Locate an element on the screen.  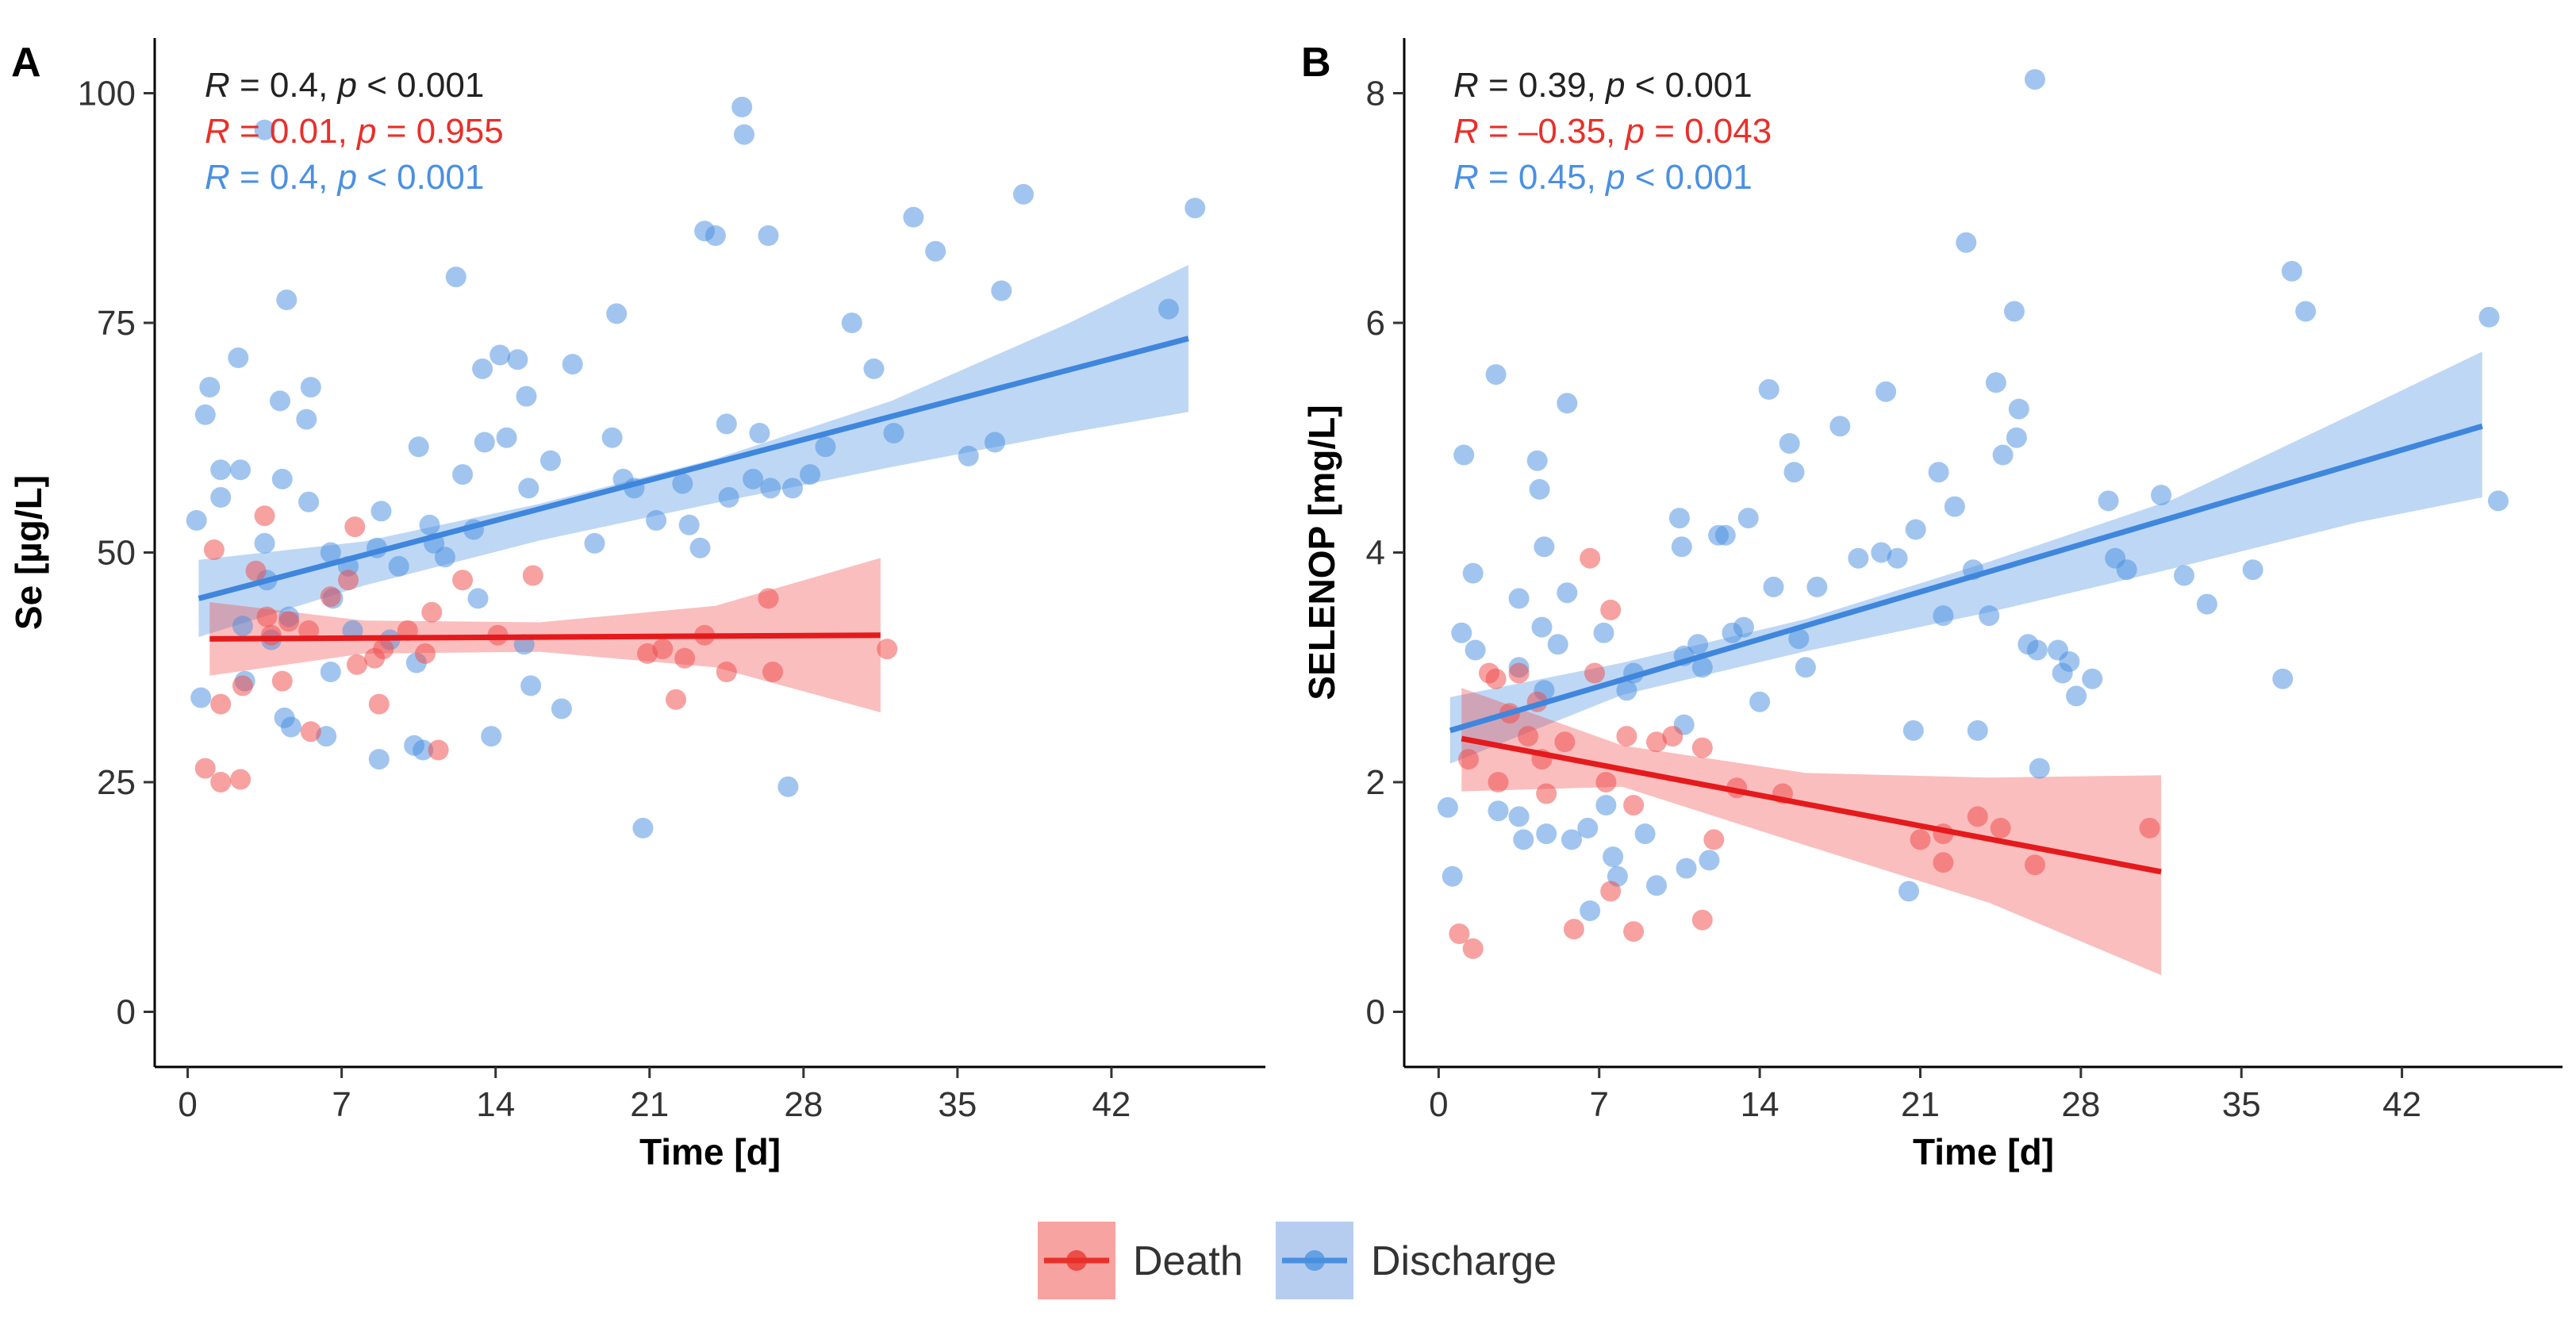
panel-a-y-tick-label-50: 50 is located at coordinates (116, 553).